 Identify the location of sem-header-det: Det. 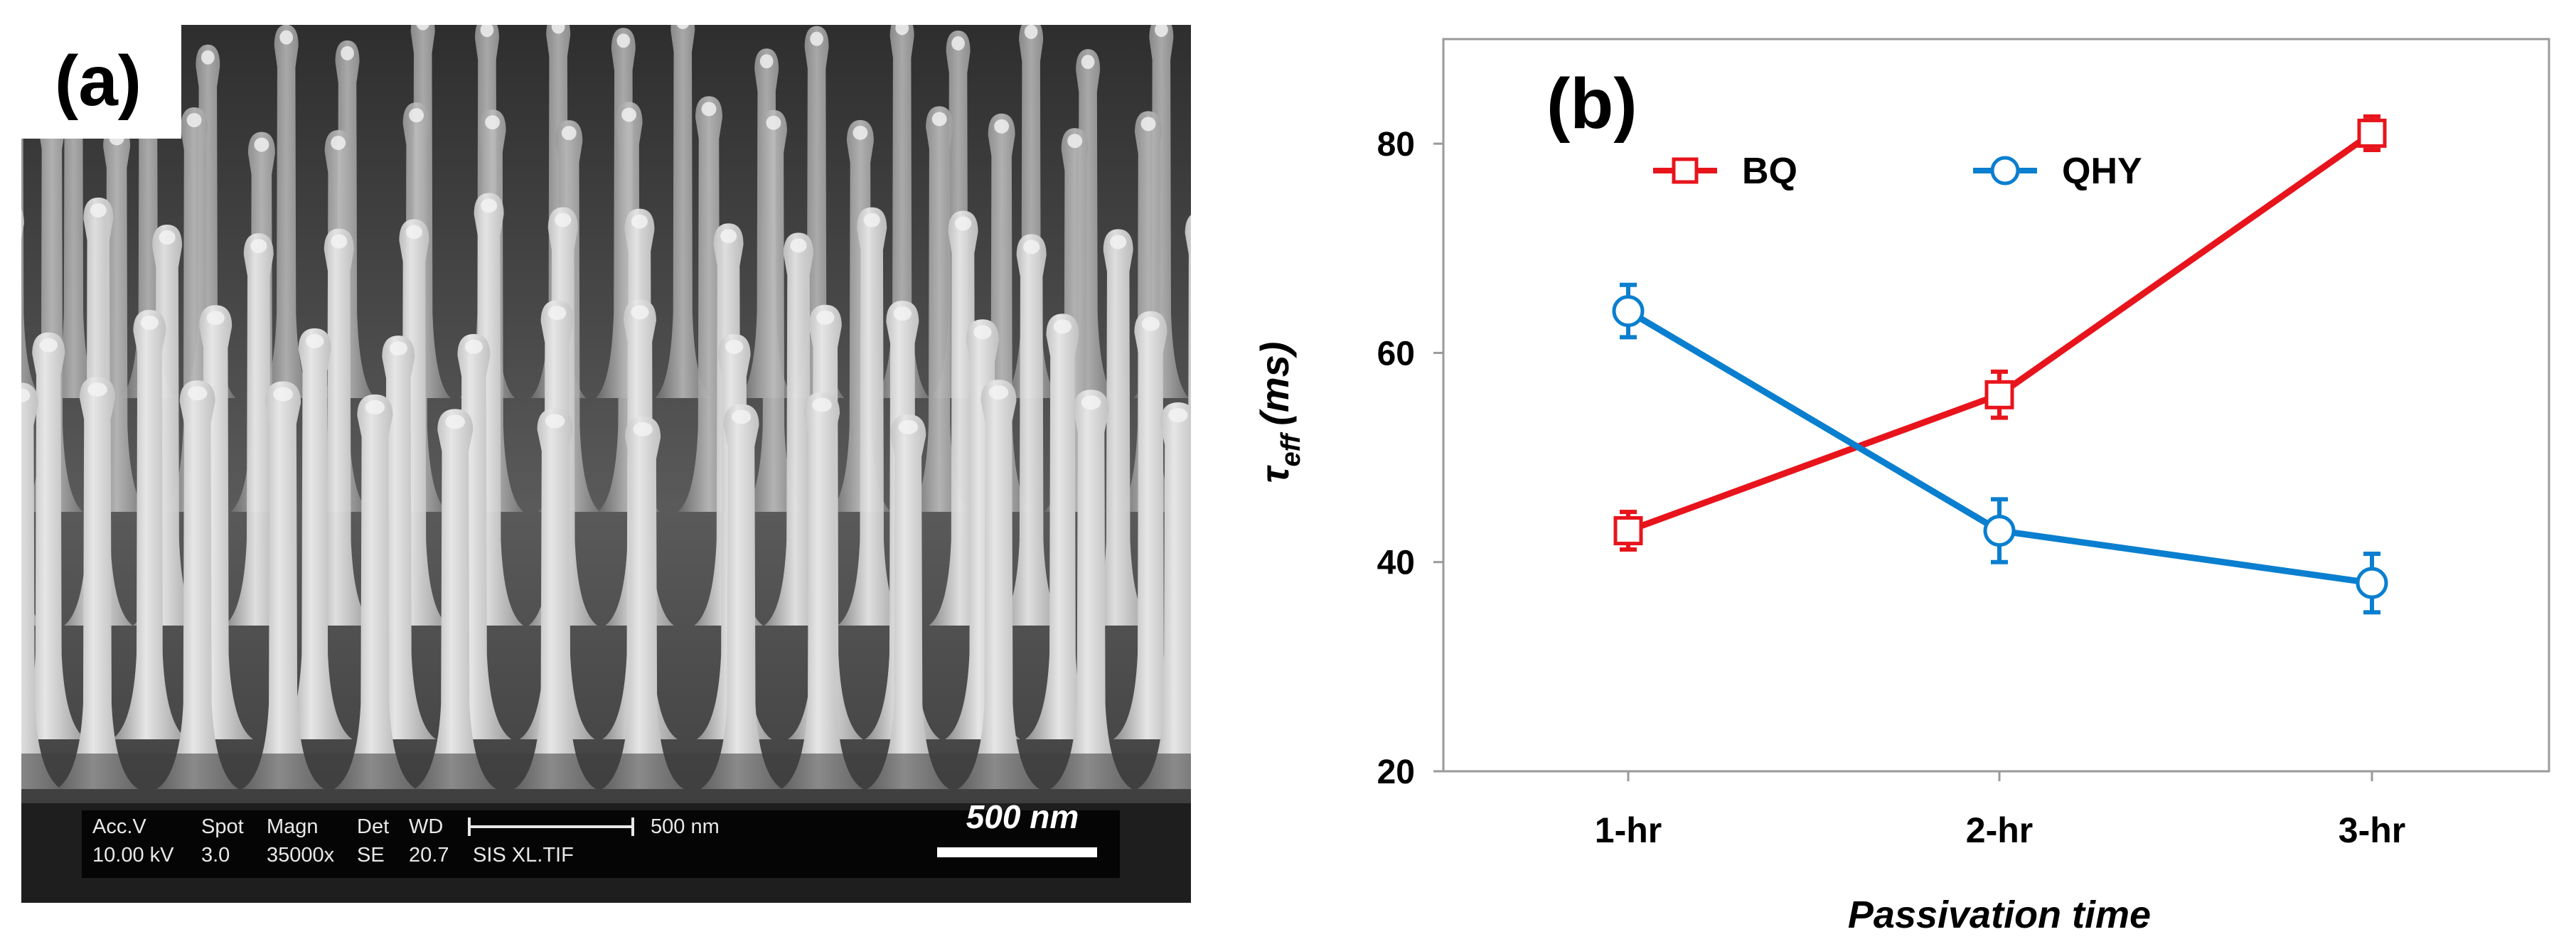
(373, 826).